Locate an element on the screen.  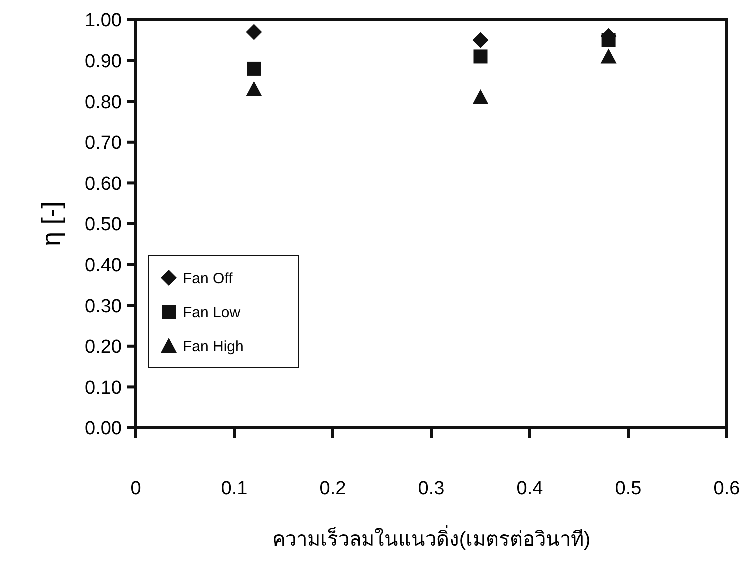
y-tick-label: 0.50 is located at coordinates (103, 225).